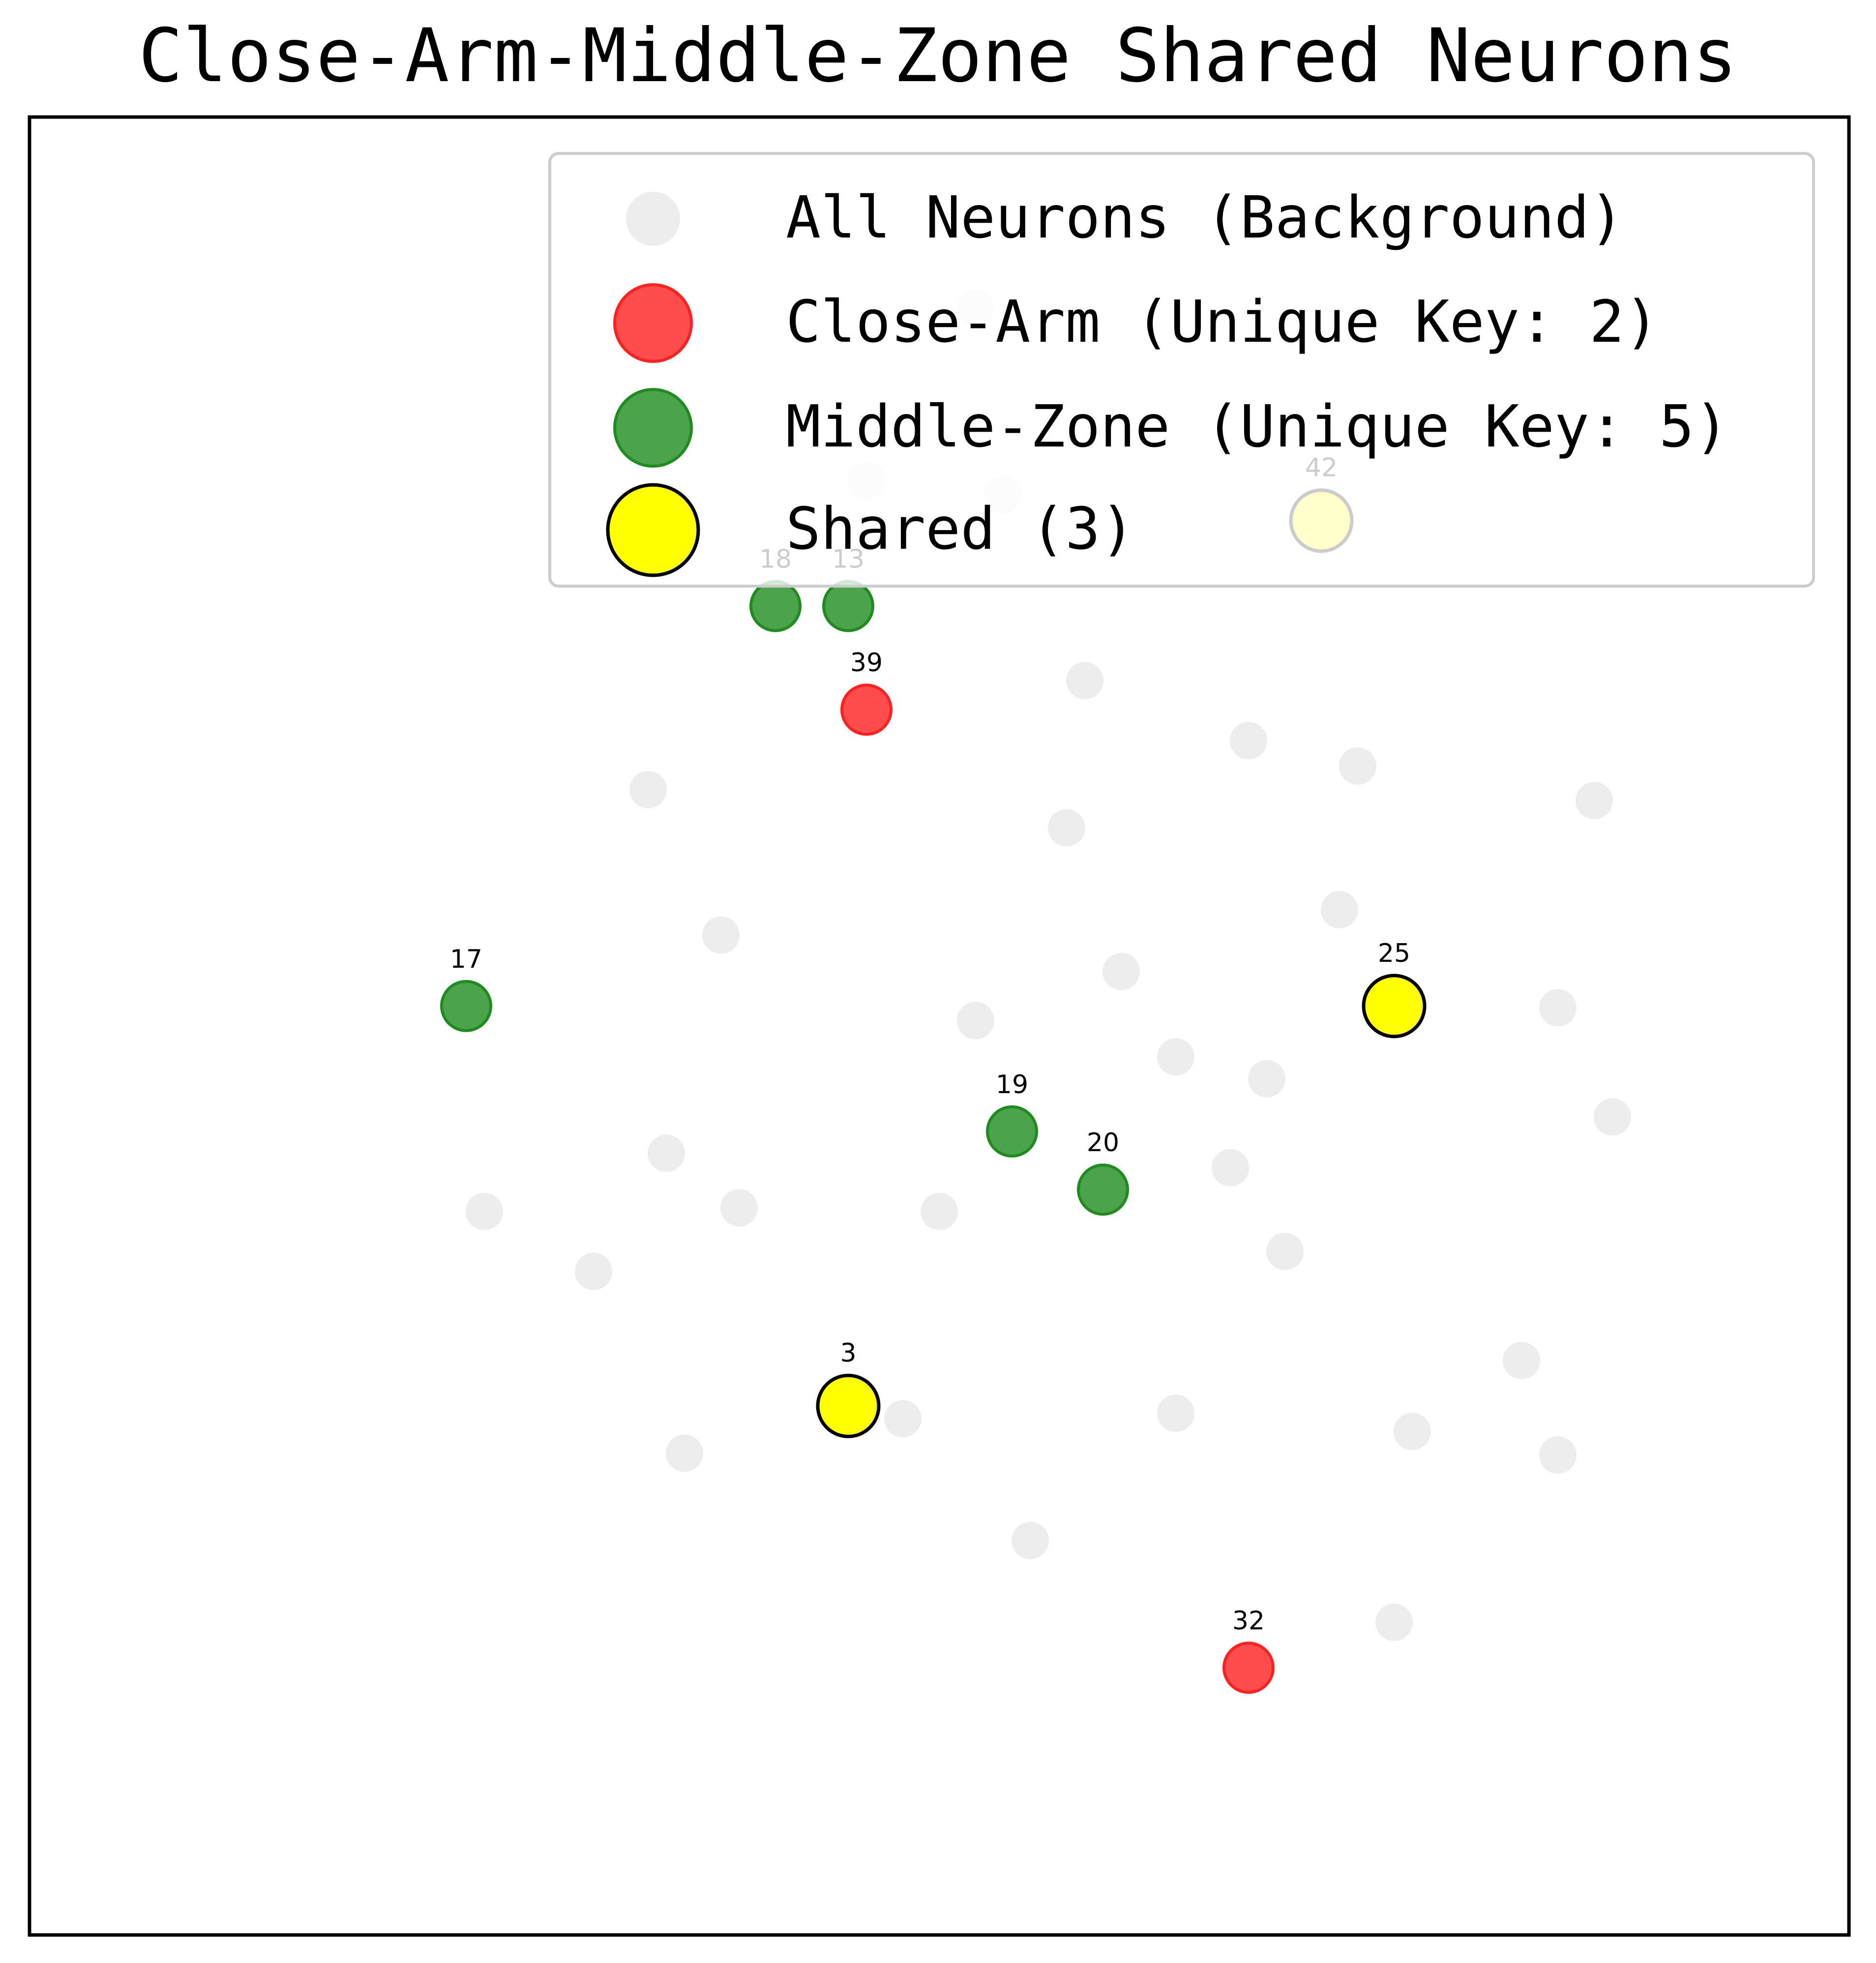 This screenshot has width=1876, height=1963. I want to click on legend-marker-middle-zone, so click(653, 428).